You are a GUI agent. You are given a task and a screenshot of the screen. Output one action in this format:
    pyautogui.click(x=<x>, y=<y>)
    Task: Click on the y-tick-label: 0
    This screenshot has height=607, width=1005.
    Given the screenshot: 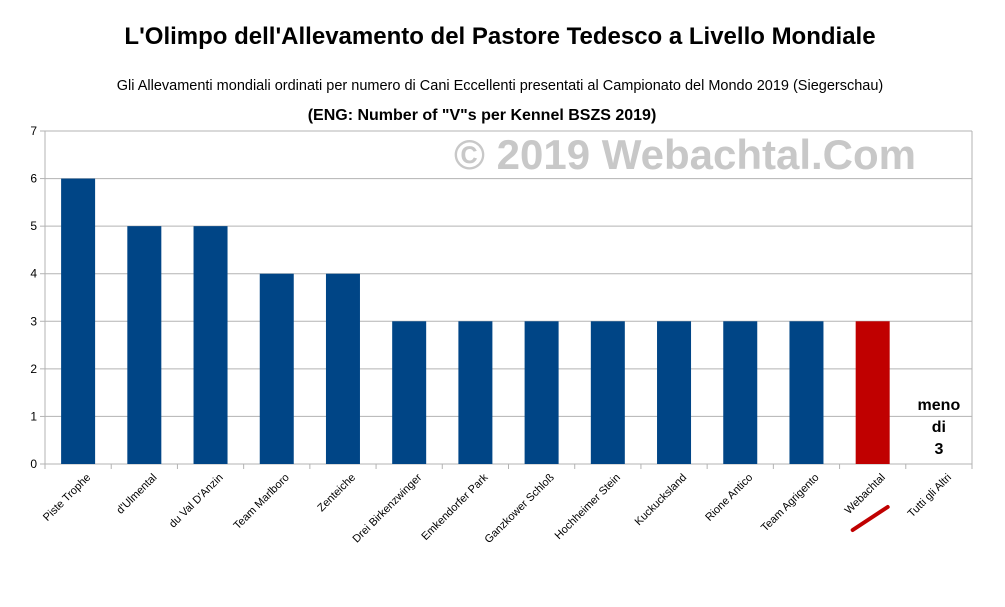 What is the action you would take?
    pyautogui.click(x=33, y=464)
    